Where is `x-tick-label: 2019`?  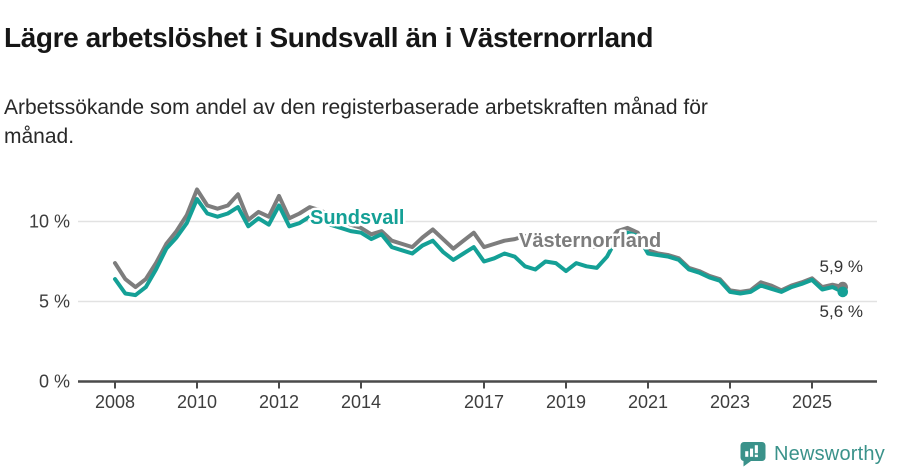 x-tick-label: 2019 is located at coordinates (566, 402).